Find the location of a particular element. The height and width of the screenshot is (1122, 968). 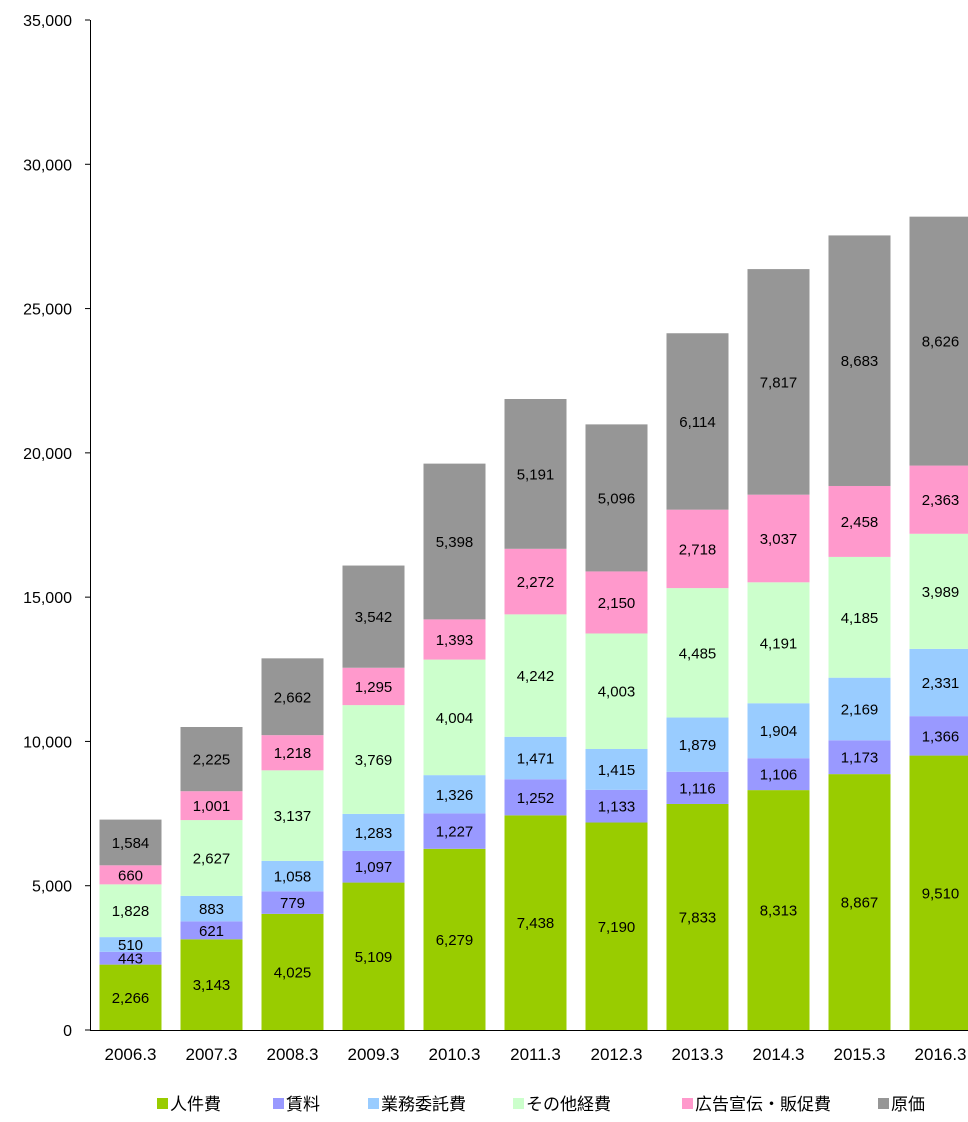

data-label: 1,283 is located at coordinates (374, 833).